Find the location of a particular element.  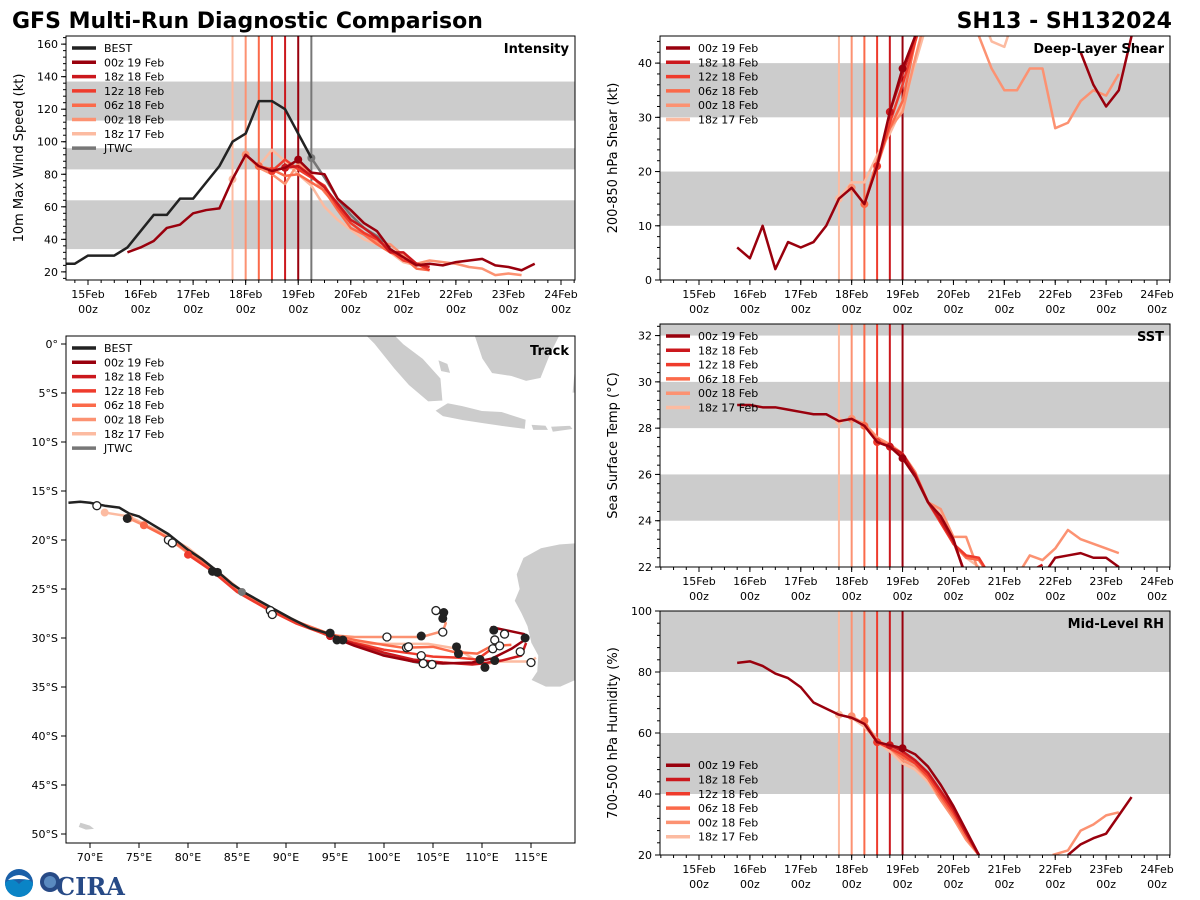

y-axis-label: 700-500 hPa Humidity (%) is located at coordinates (613, 733).